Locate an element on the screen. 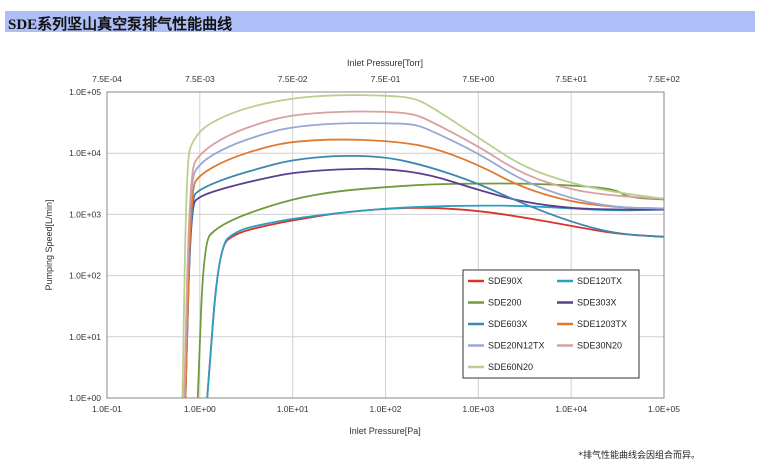 Image resolution: width=762 pixels, height=463 pixels. y-tick-label: 1.0E+03 is located at coordinates (85, 214).